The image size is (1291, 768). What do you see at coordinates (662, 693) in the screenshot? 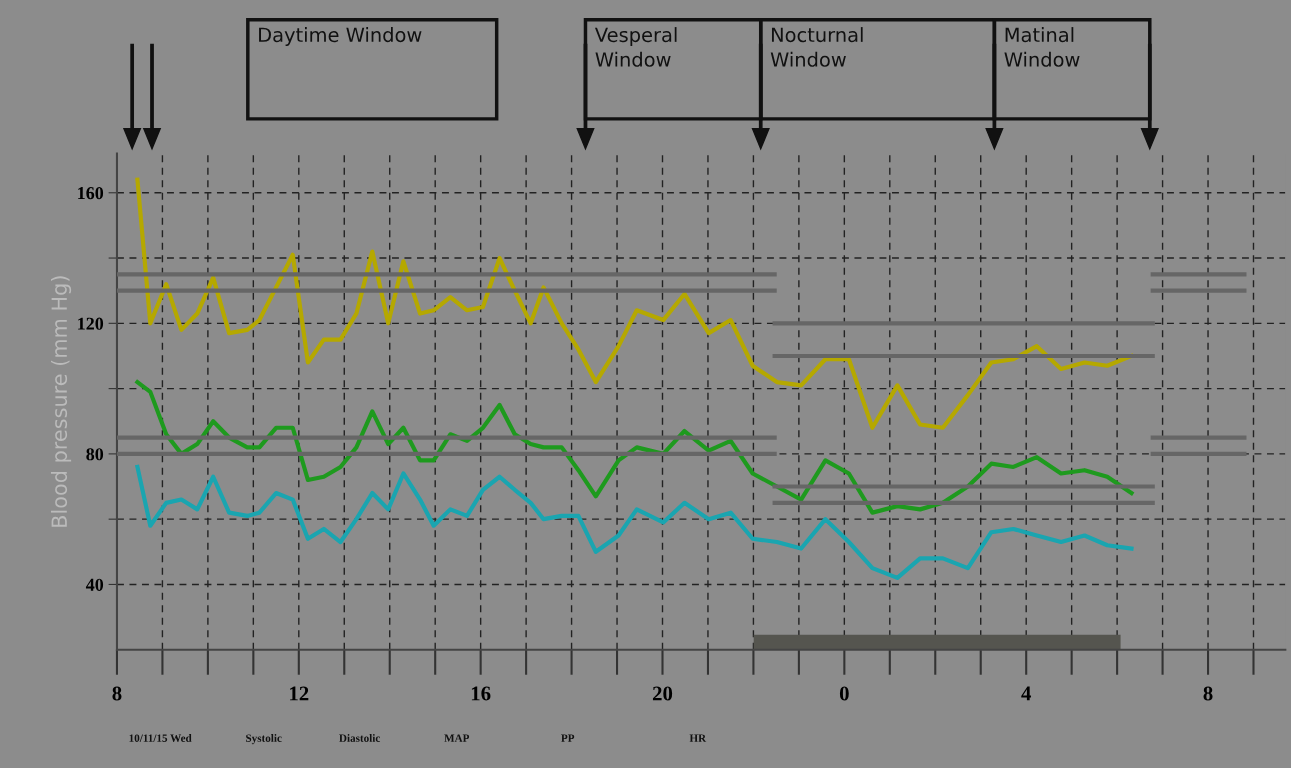
I see `x-tick-label: 20` at bounding box center [662, 693].